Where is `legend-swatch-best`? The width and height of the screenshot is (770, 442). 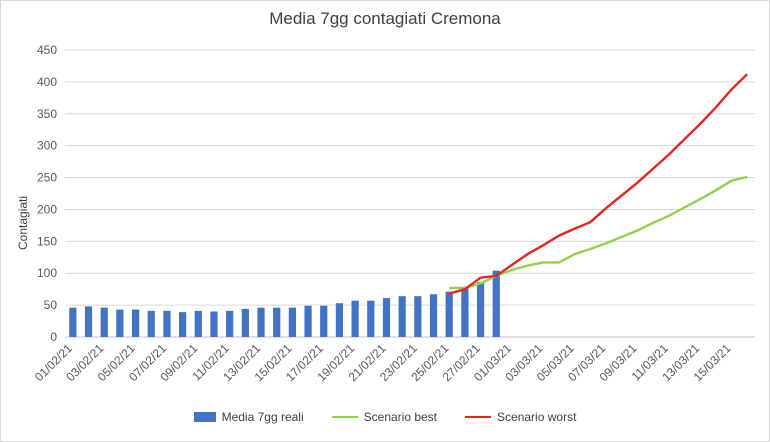 legend-swatch-best is located at coordinates (344, 417).